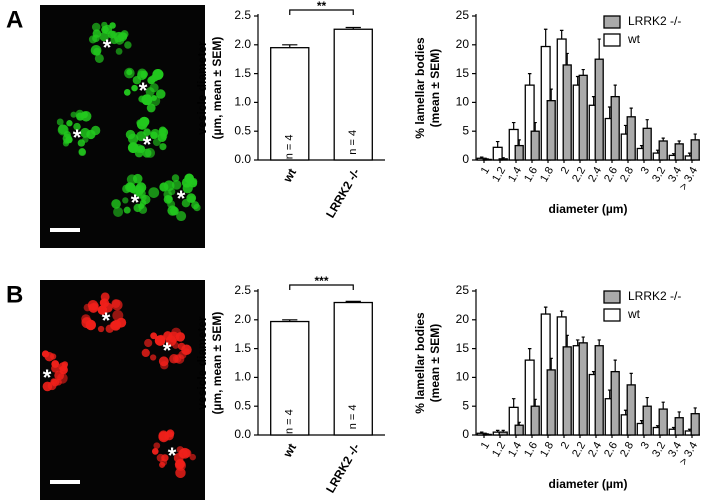 This screenshot has width=704, height=503. I want to click on y-tick-label: 0.5, so click(242, 130).